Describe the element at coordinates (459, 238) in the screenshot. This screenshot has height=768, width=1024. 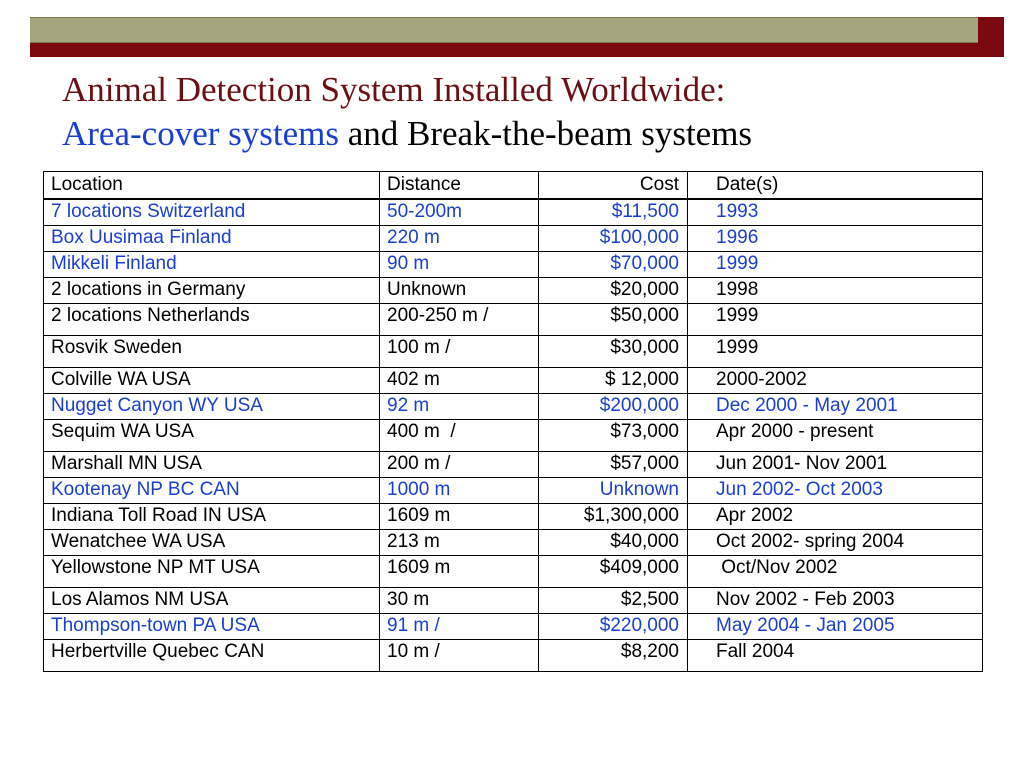
I see `cell-distance: 220 m` at that location.